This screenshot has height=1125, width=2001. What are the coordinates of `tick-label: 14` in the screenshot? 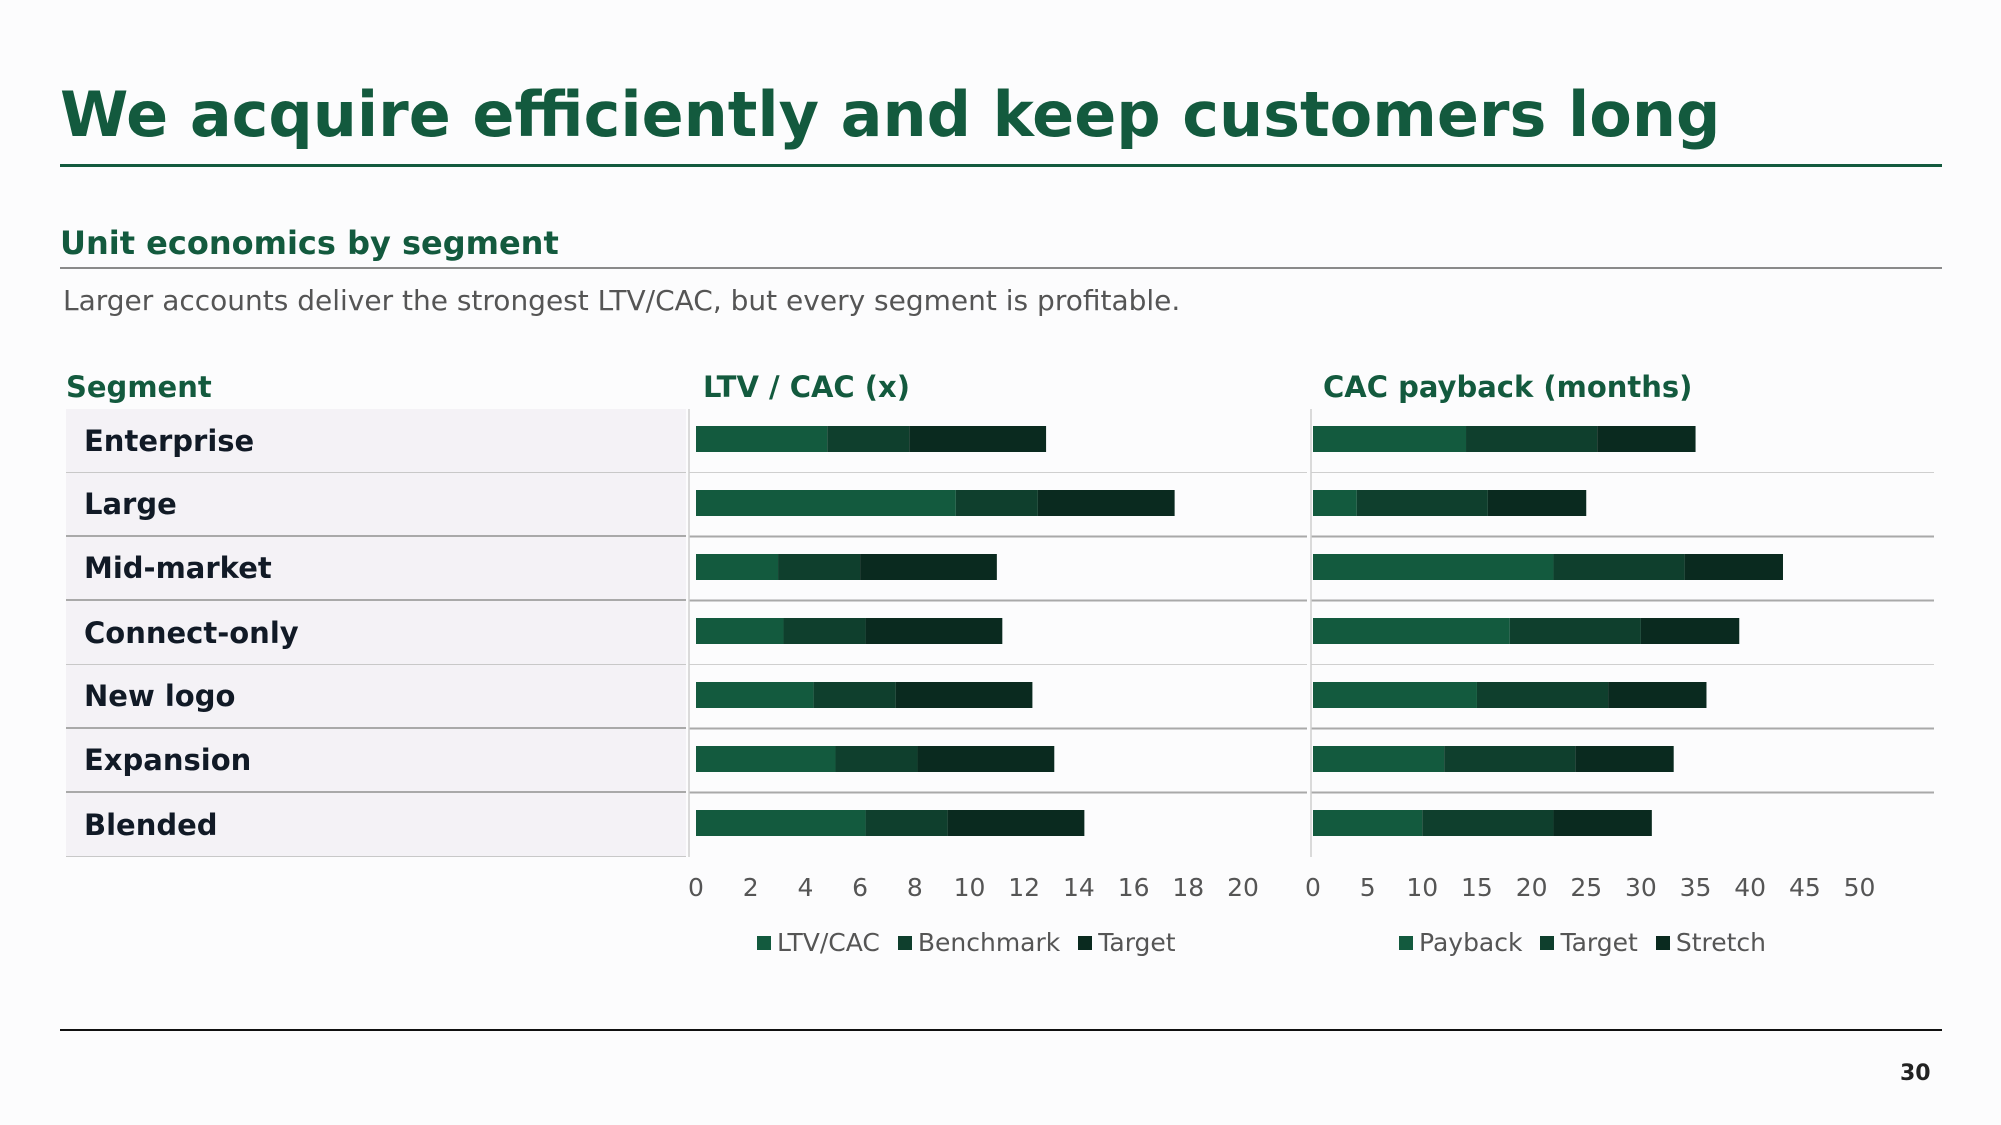 It's located at (1079, 887).